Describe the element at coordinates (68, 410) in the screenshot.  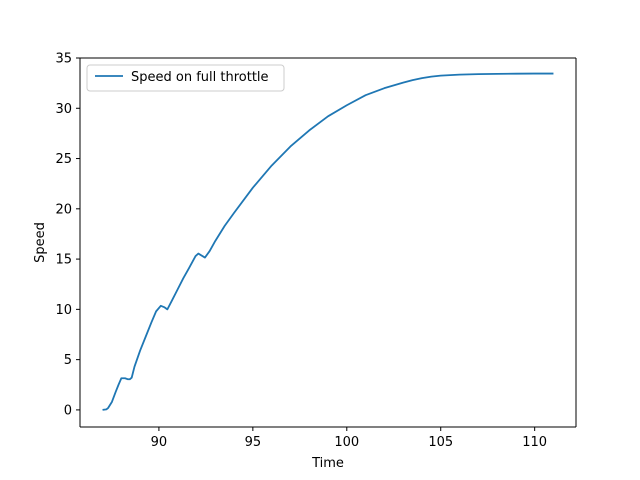
I see `y-tick-label: 0` at that location.